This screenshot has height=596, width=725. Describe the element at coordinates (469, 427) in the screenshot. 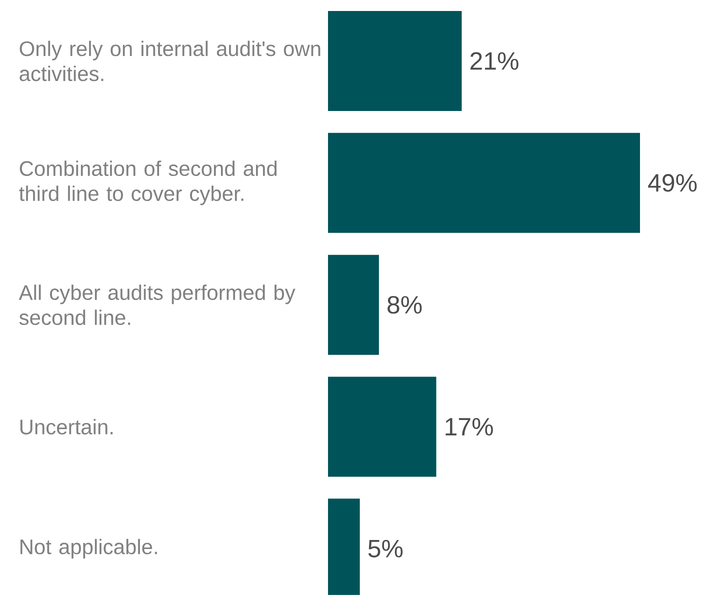

I see `data-label: 17%` at that location.